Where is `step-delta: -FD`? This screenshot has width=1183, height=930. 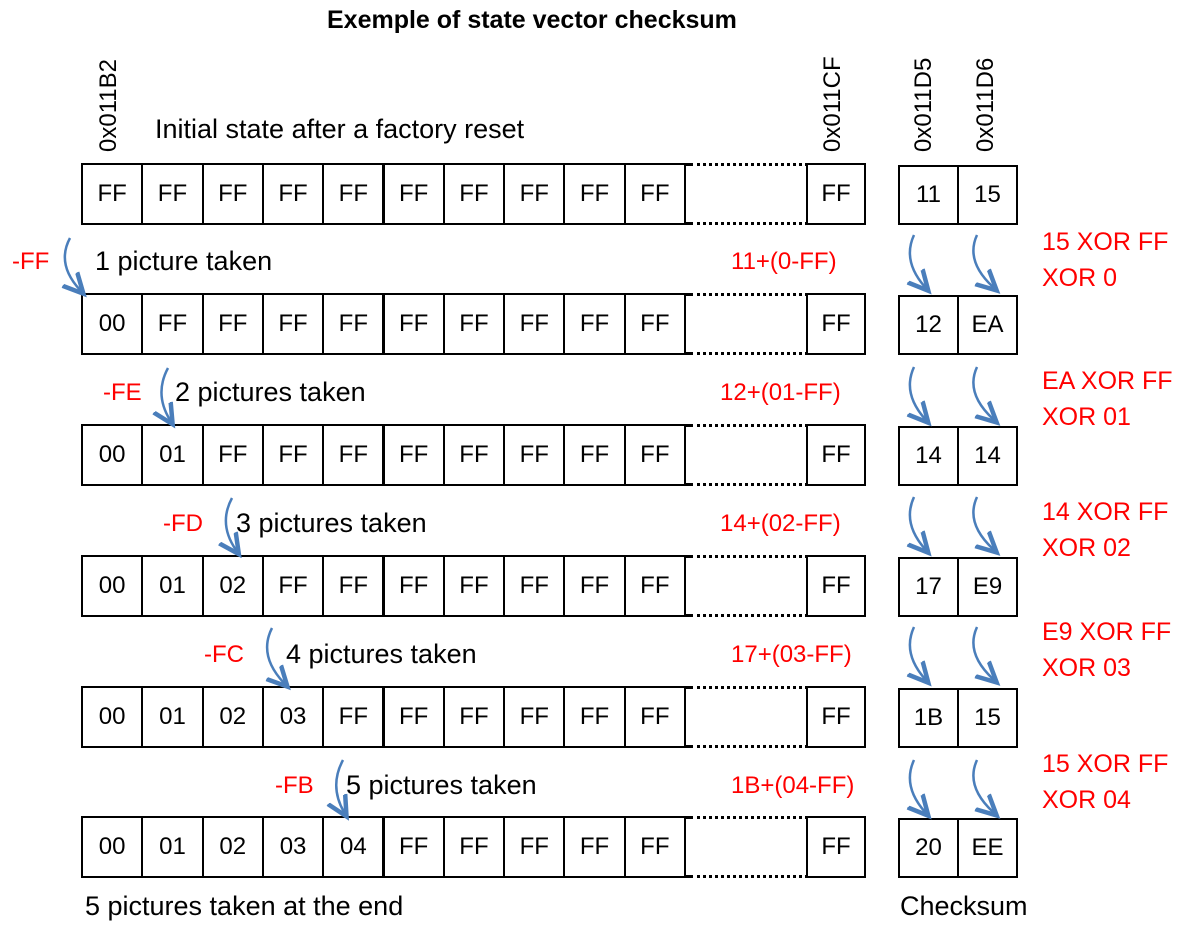
step-delta: -FD is located at coordinates (183, 523).